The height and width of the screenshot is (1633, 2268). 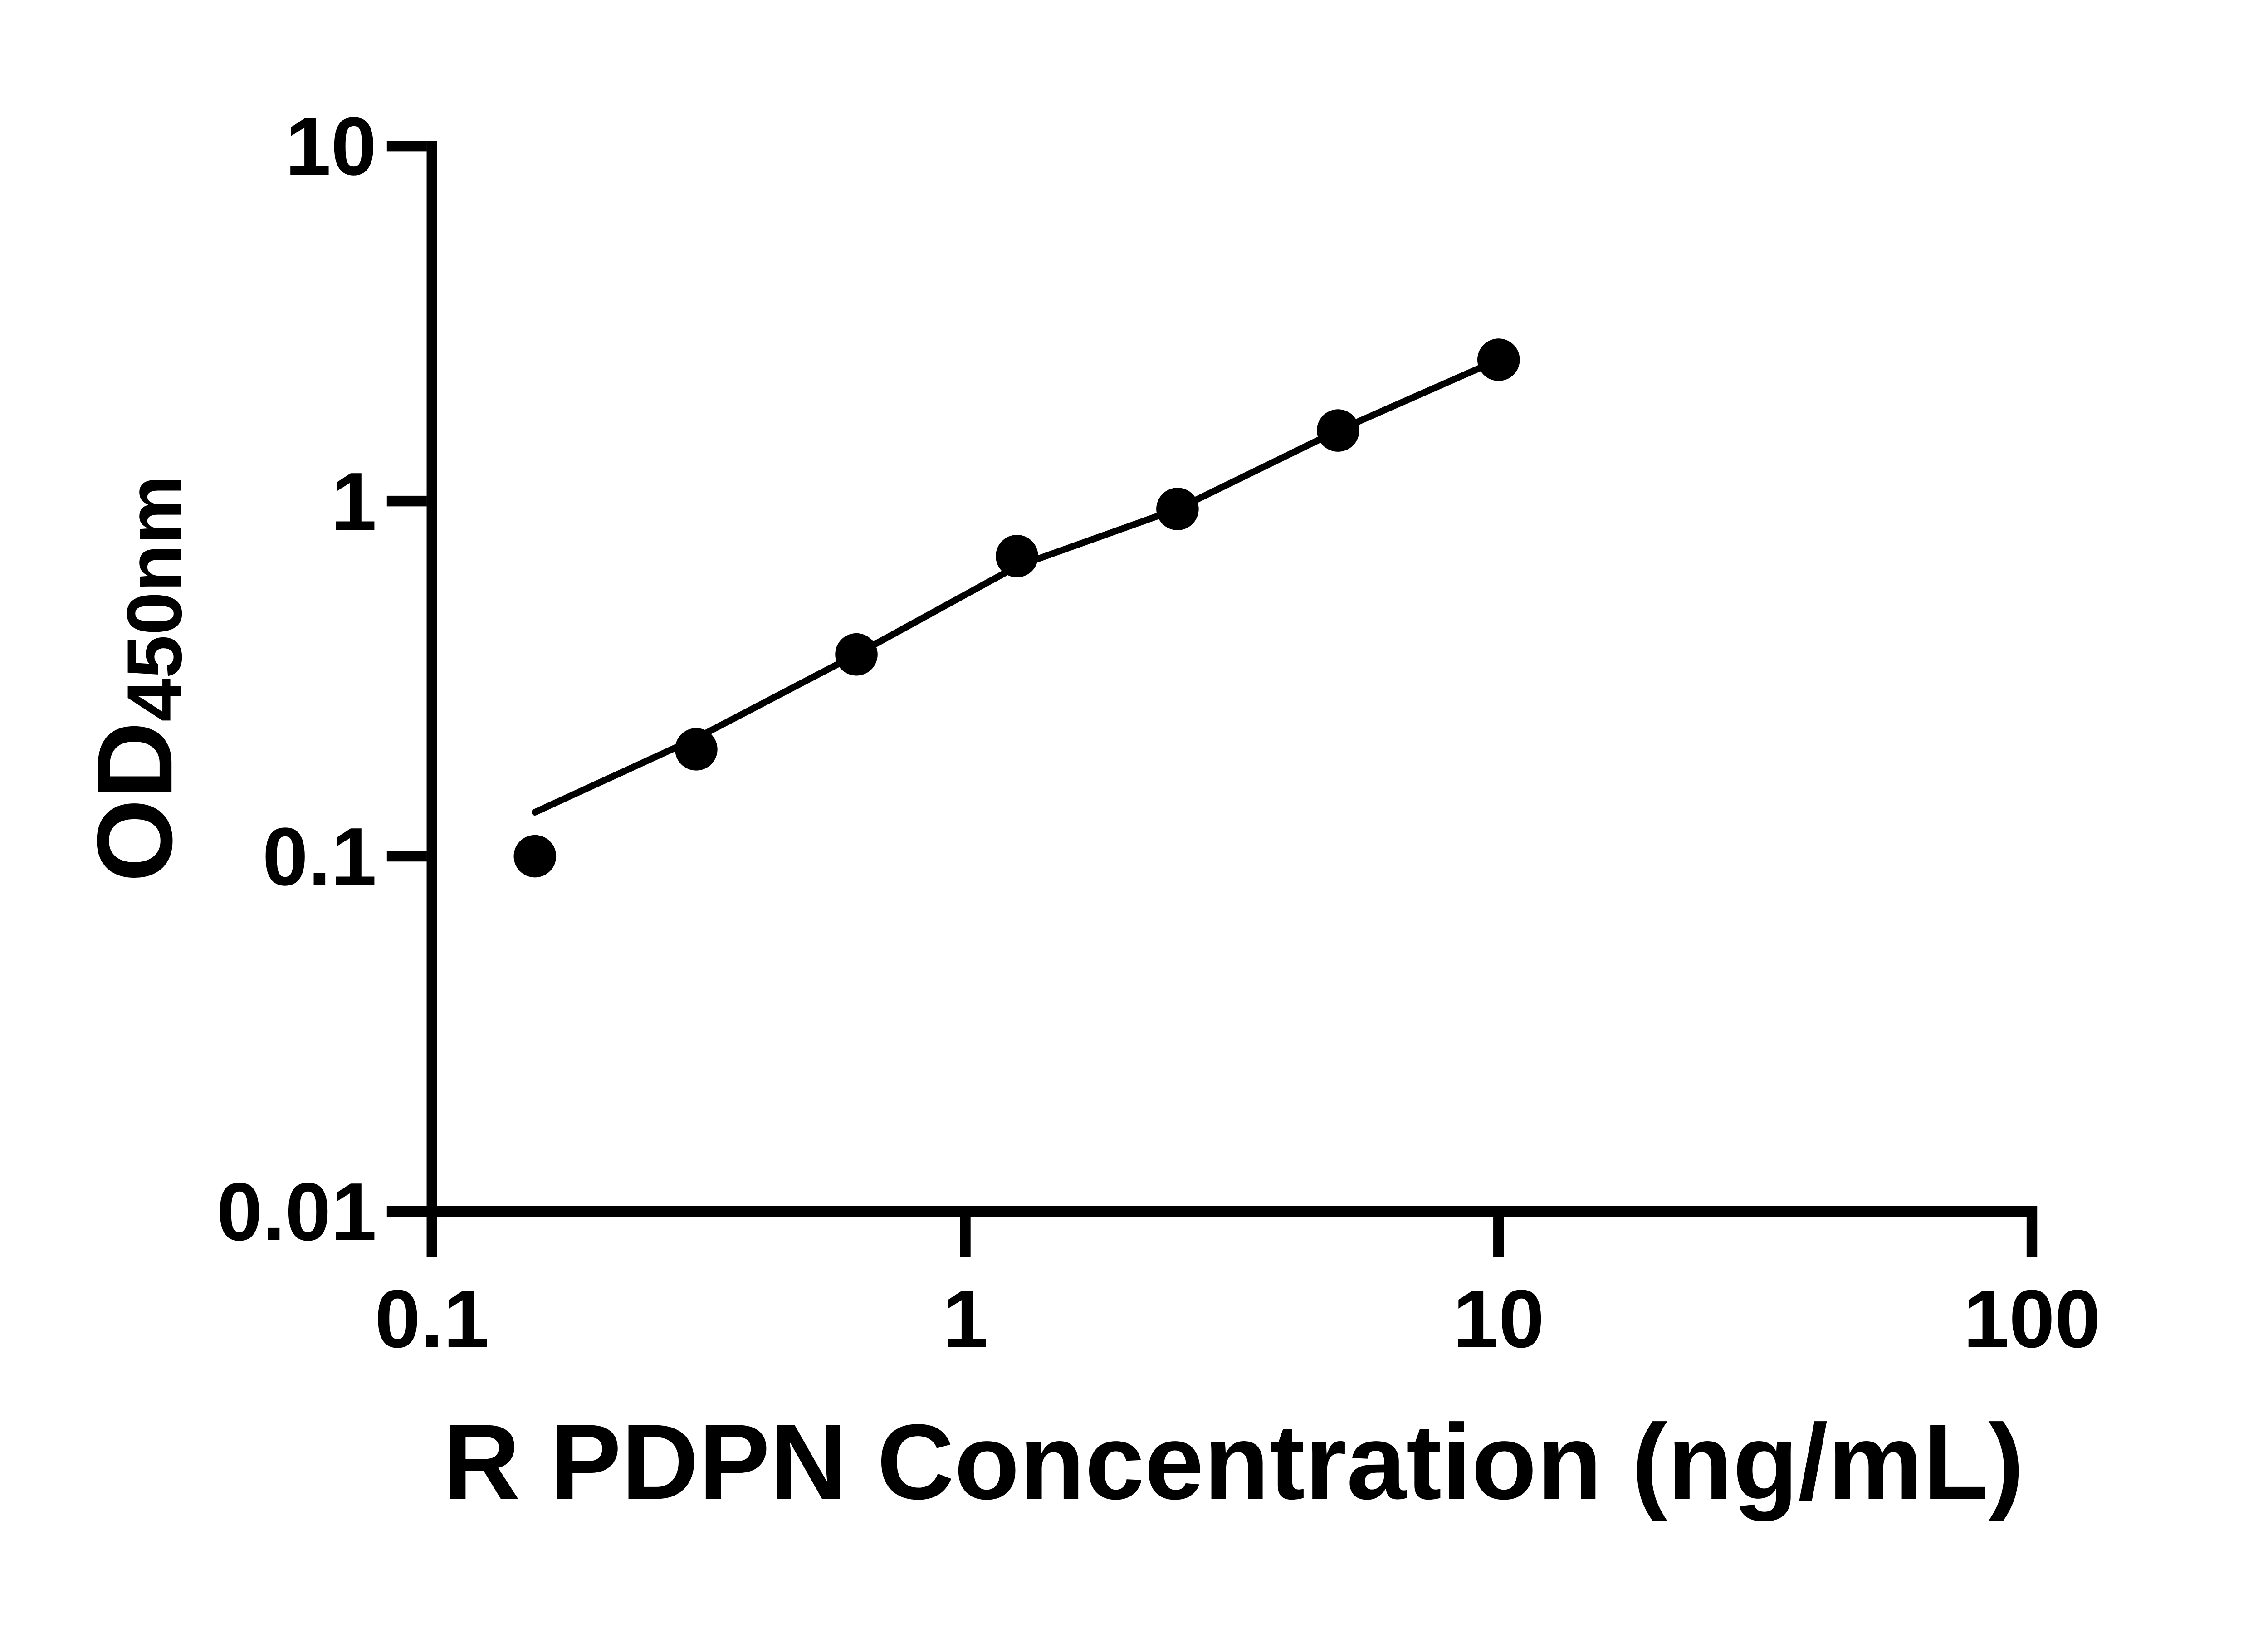 I want to click on y-axis-title: OD450nm, so click(x=136, y=678).